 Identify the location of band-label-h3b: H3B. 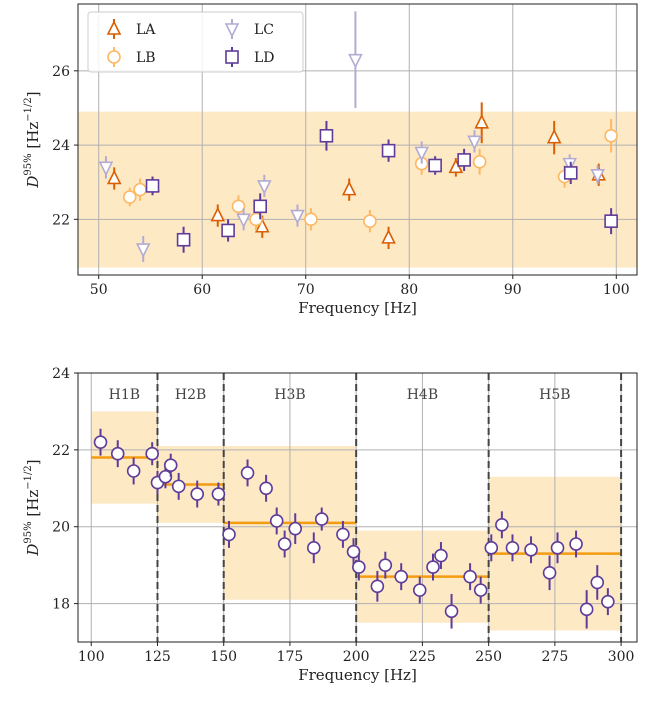
(289, 395).